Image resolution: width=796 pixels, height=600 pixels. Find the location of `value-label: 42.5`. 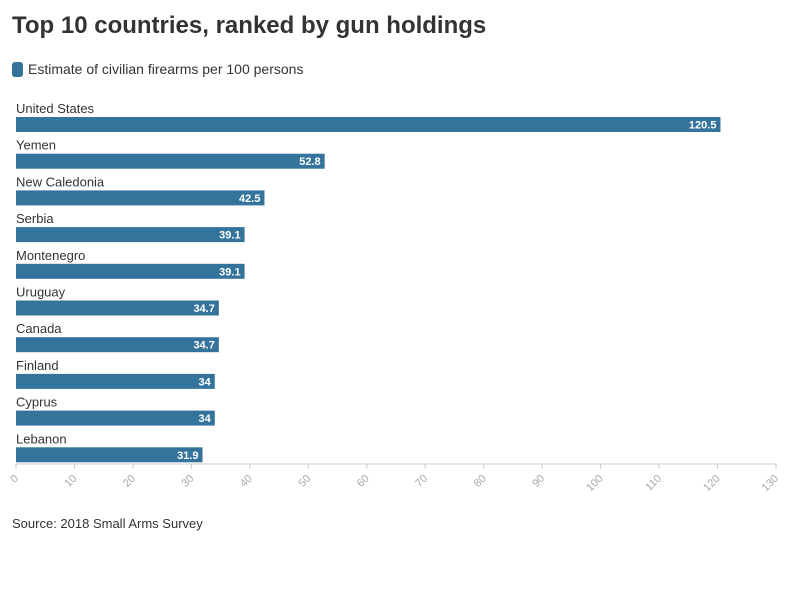

value-label: 42.5 is located at coordinates (249, 199).